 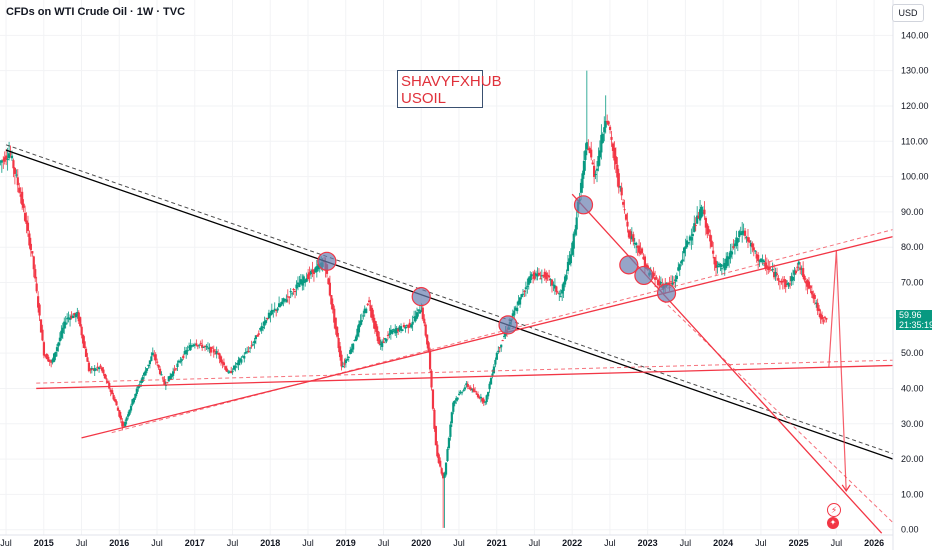 What do you see at coordinates (44, 543) in the screenshot?
I see `time-tick-label: 2015` at bounding box center [44, 543].